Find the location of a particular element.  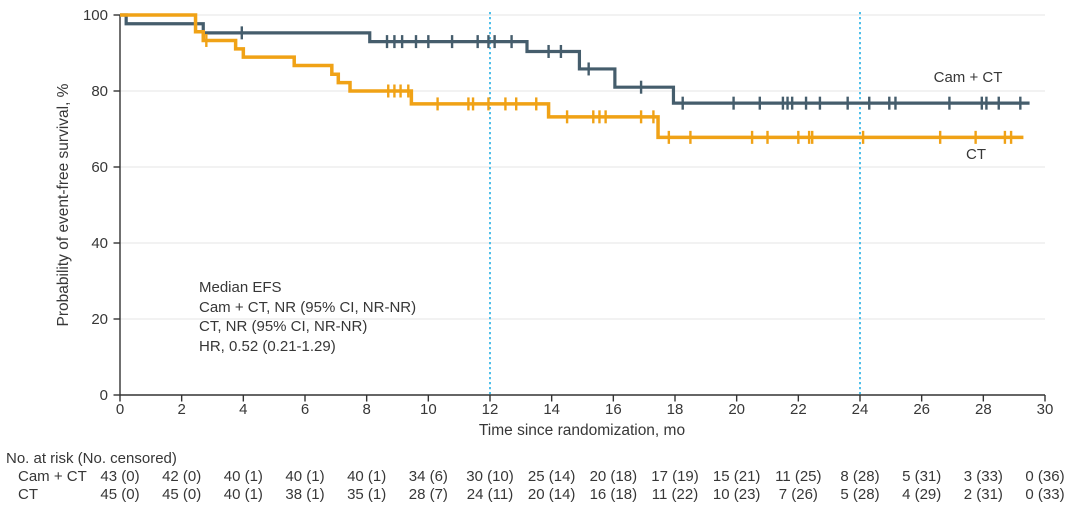

y-axis-title: Probability of event-free survival, % is located at coordinates (63, 205).